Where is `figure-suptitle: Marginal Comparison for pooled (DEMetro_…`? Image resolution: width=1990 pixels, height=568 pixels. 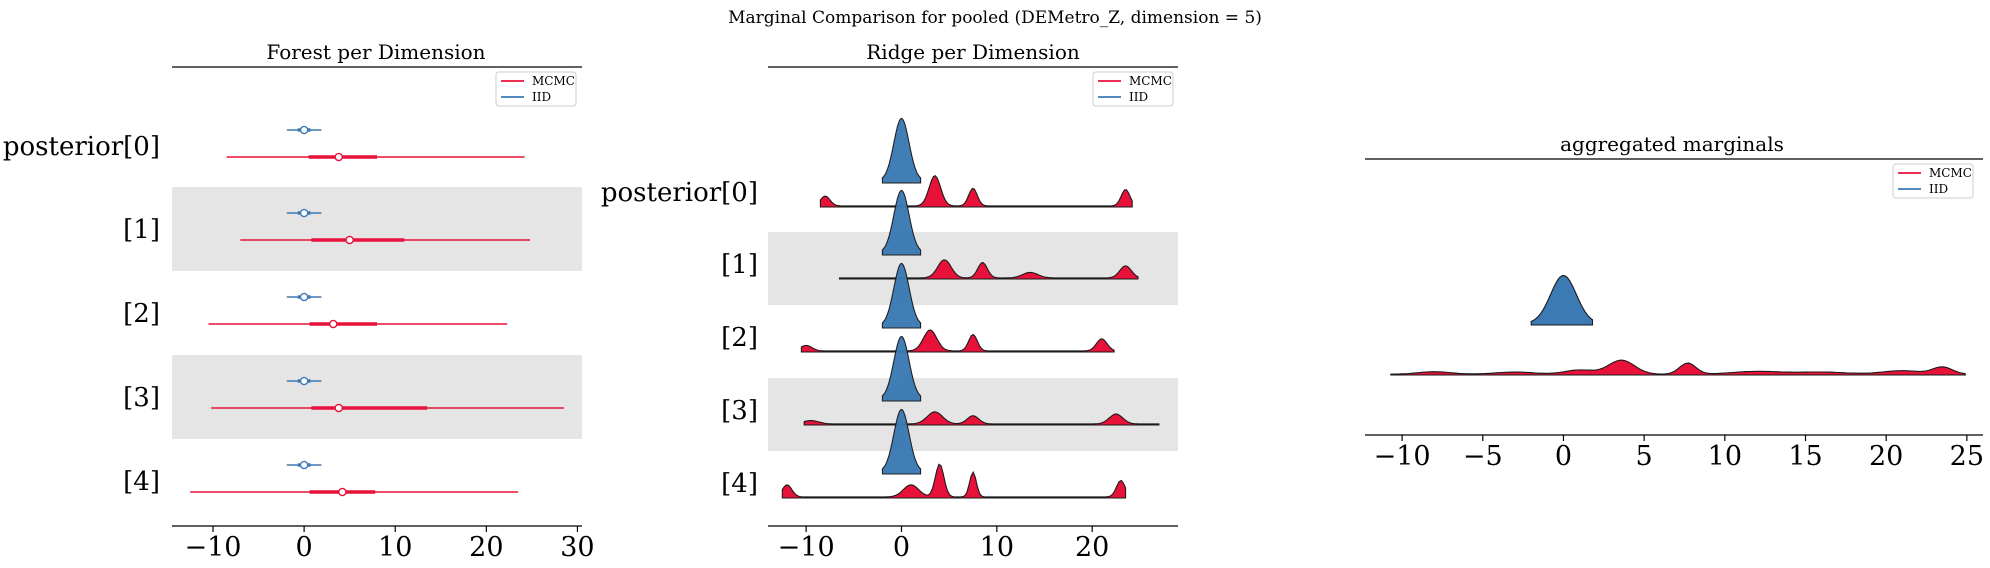
figure-suptitle: Marginal Comparison for pooled (DEMetro_… is located at coordinates (995, 18).